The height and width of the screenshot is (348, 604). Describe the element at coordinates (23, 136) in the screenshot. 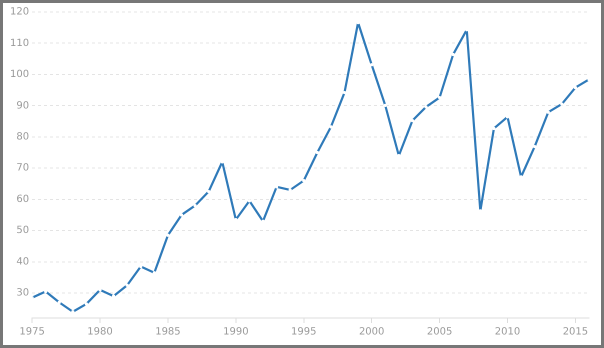

I see `y-tick-label: 80` at that location.